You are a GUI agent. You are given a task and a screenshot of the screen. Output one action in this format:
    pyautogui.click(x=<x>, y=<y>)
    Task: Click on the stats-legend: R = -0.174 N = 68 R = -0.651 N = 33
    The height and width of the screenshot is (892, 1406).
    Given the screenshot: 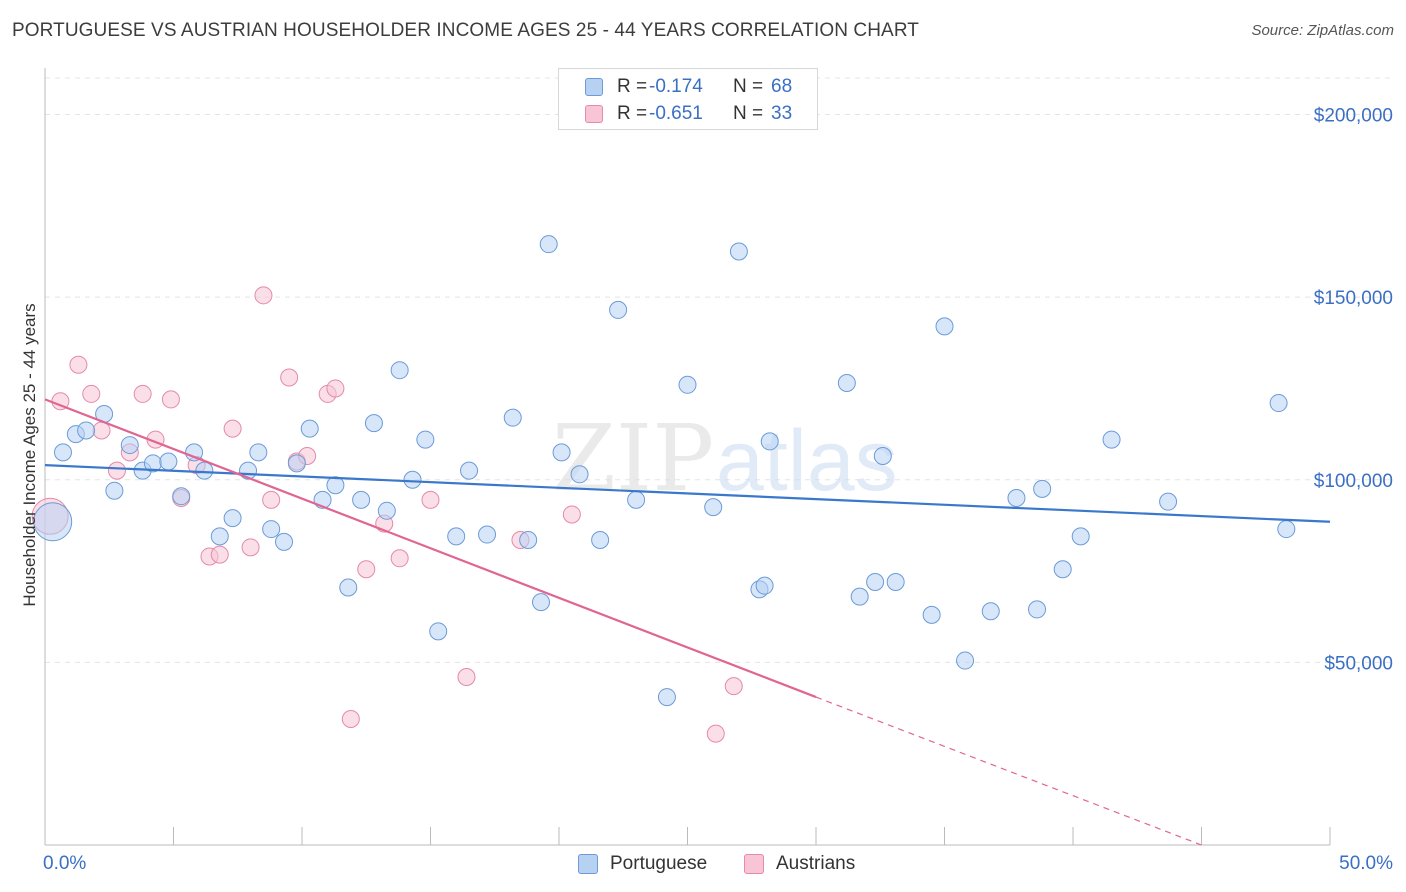 What is the action you would take?
    pyautogui.click(x=688, y=99)
    